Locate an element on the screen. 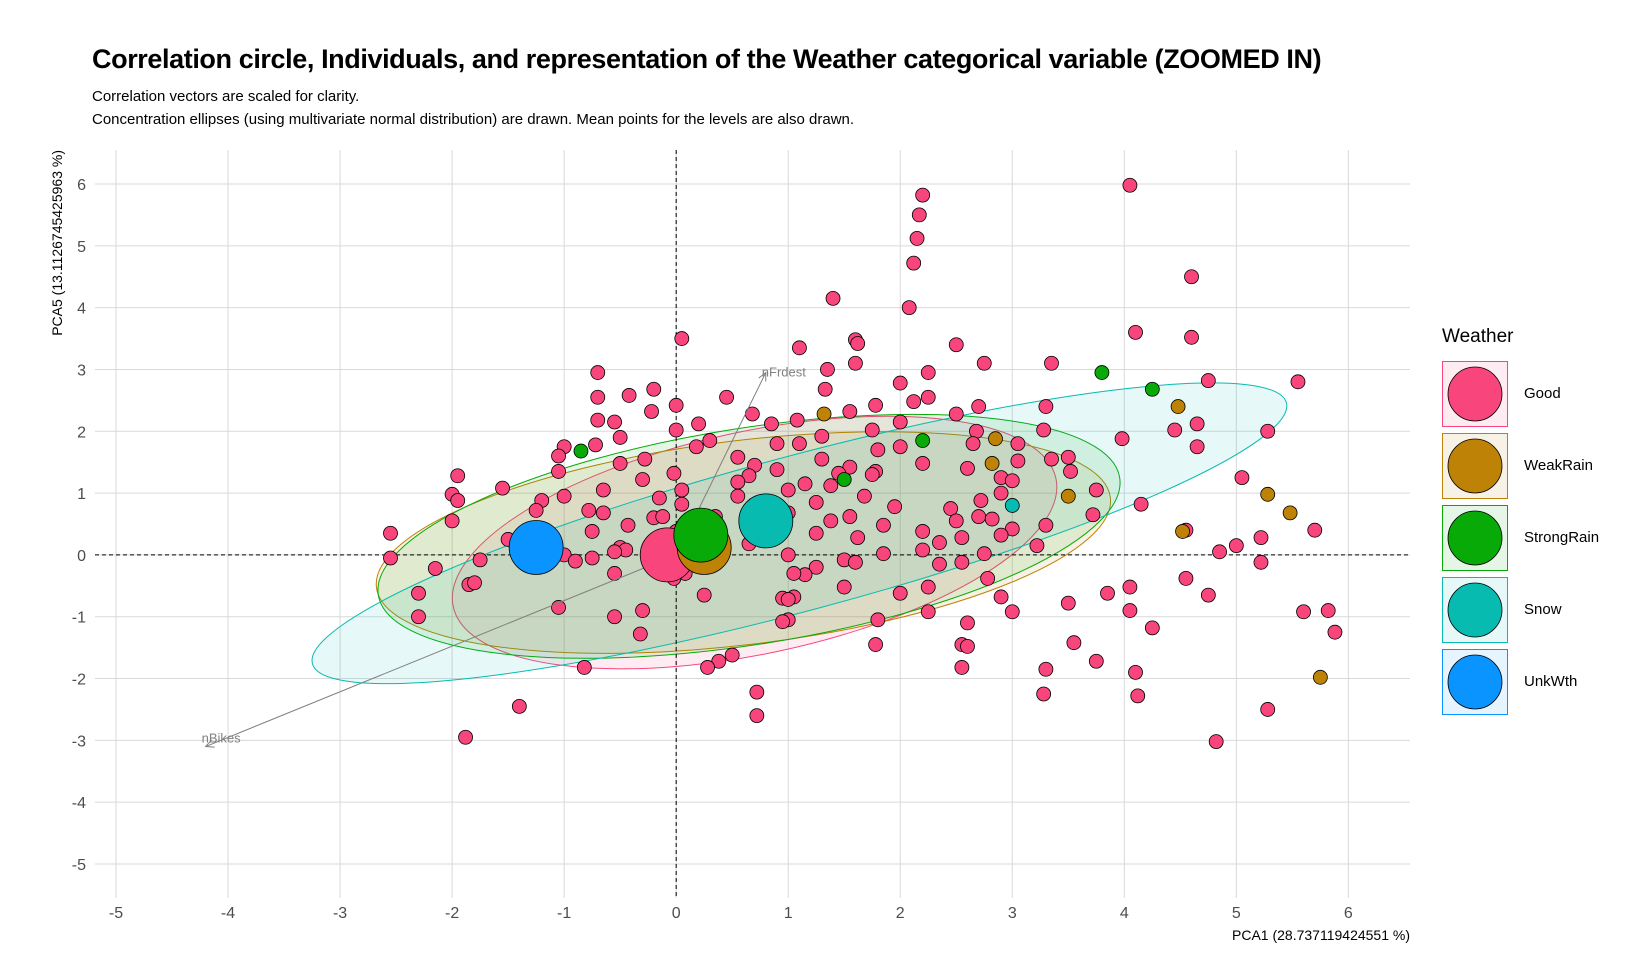 The width and height of the screenshot is (1650, 979). legend-label: Snow is located at coordinates (1543, 609).